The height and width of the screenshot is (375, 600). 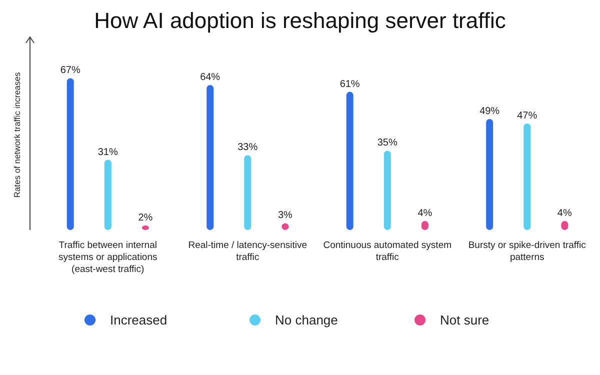 I want to click on y-axis-title: Rates of network traffic increases, so click(x=17, y=135).